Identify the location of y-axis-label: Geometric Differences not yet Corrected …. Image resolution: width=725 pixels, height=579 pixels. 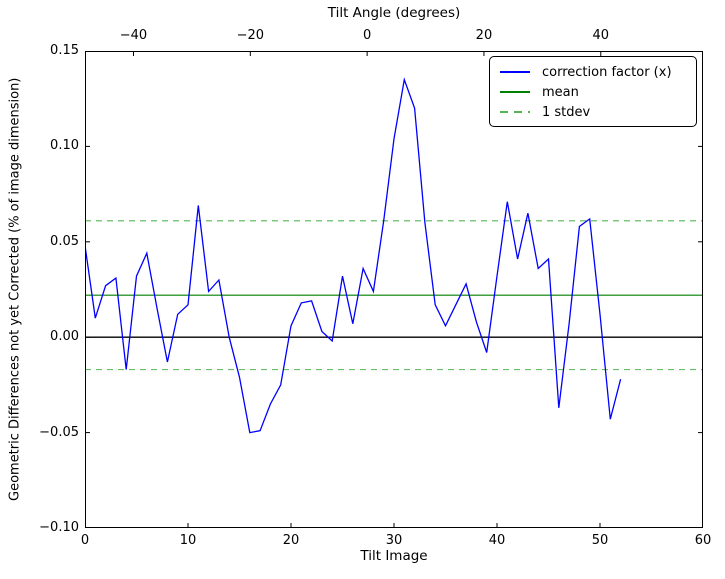
(15, 289).